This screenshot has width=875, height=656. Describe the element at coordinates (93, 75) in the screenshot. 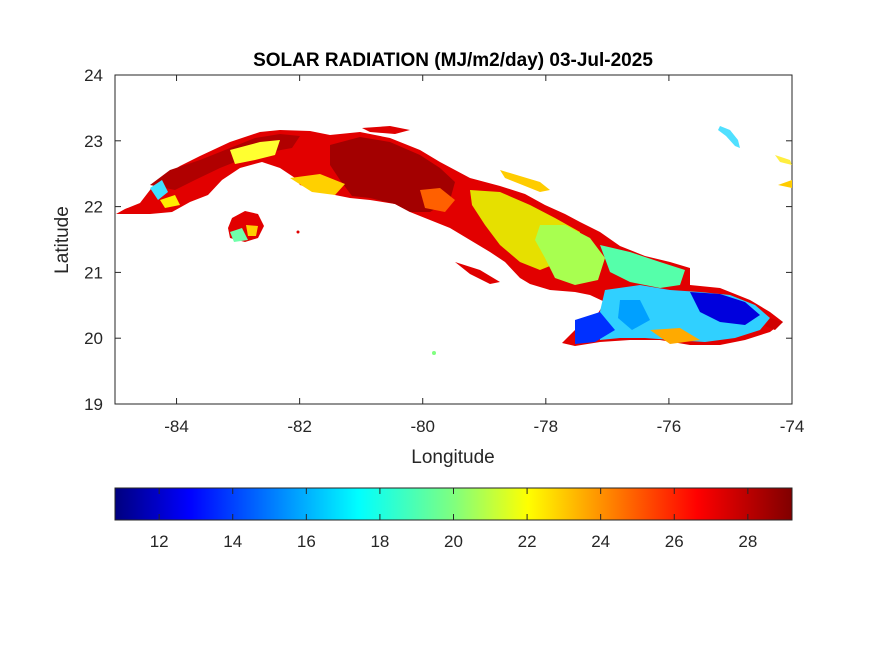

I see `y-tick-label: 24` at that location.